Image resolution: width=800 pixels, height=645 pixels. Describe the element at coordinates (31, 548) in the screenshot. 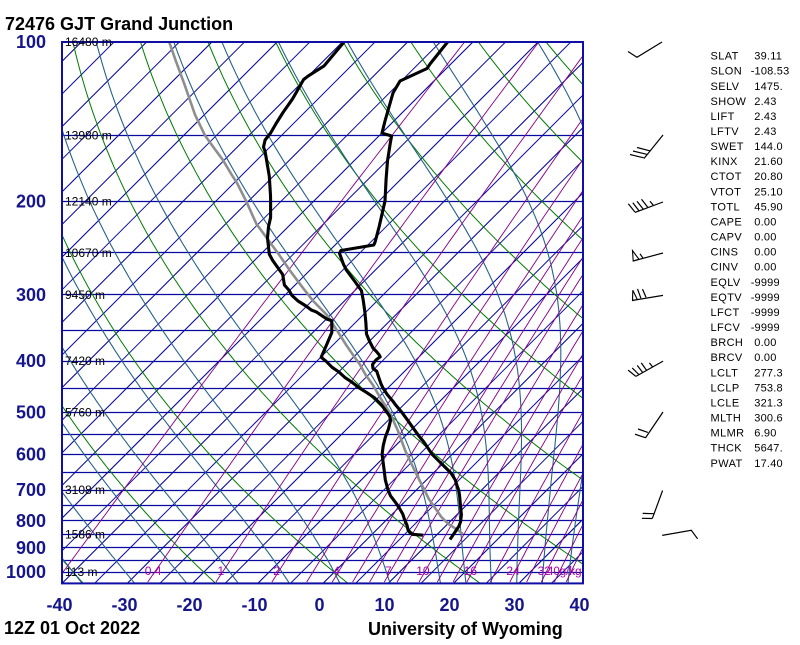

I see `svg-text: 900` at that location.